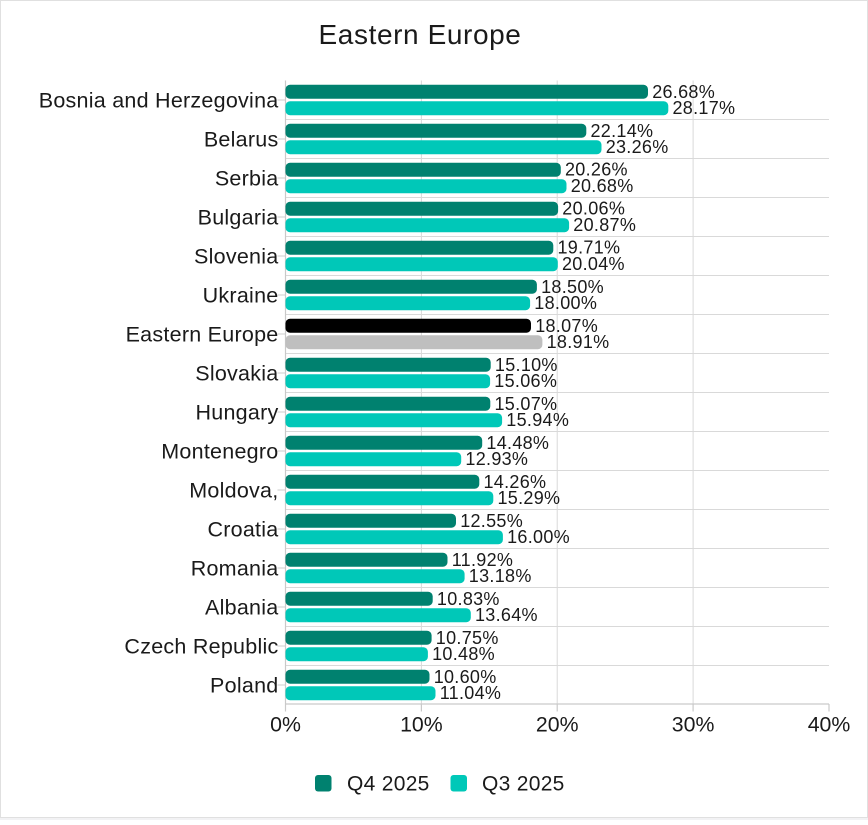  I want to click on svg-text: 11.04%, so click(471, 693).